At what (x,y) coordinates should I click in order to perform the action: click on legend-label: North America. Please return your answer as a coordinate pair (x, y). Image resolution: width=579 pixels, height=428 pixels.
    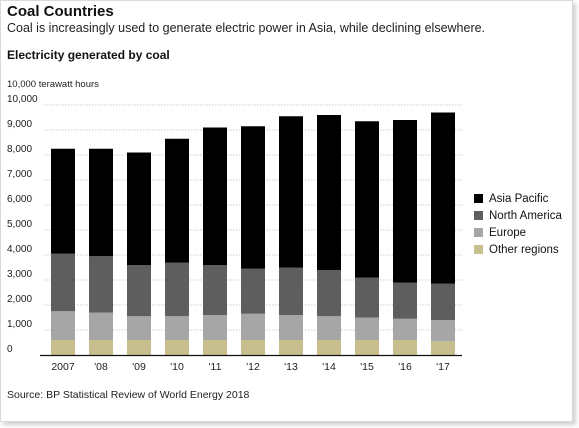
    Looking at the image, I should click on (525, 215).